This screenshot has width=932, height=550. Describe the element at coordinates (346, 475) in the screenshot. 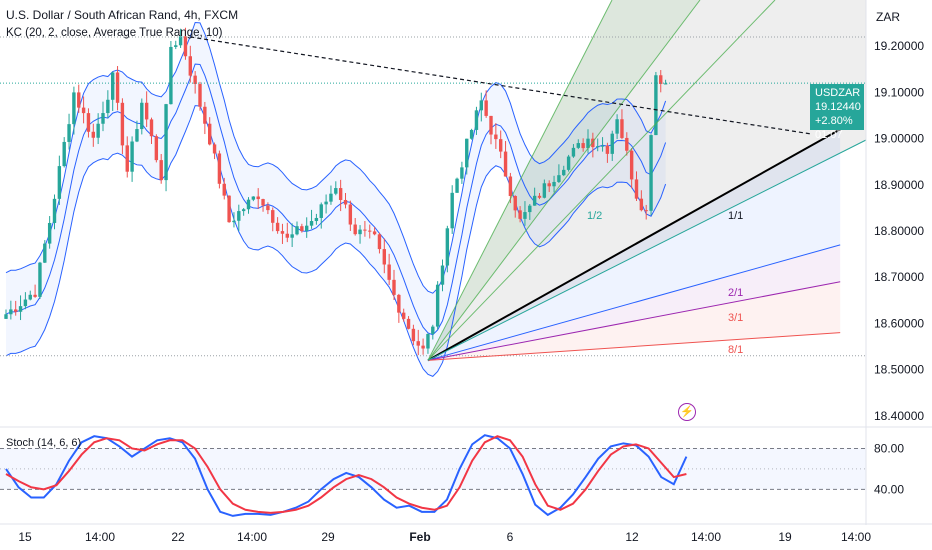

I see `stoch-k-line` at that location.